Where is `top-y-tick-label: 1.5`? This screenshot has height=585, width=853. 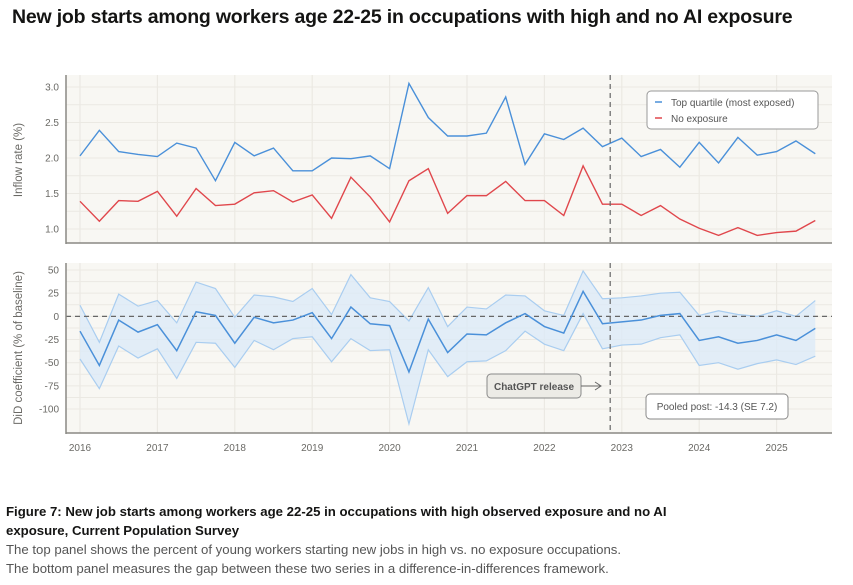
top-y-tick-label: 1.5 is located at coordinates (52, 194).